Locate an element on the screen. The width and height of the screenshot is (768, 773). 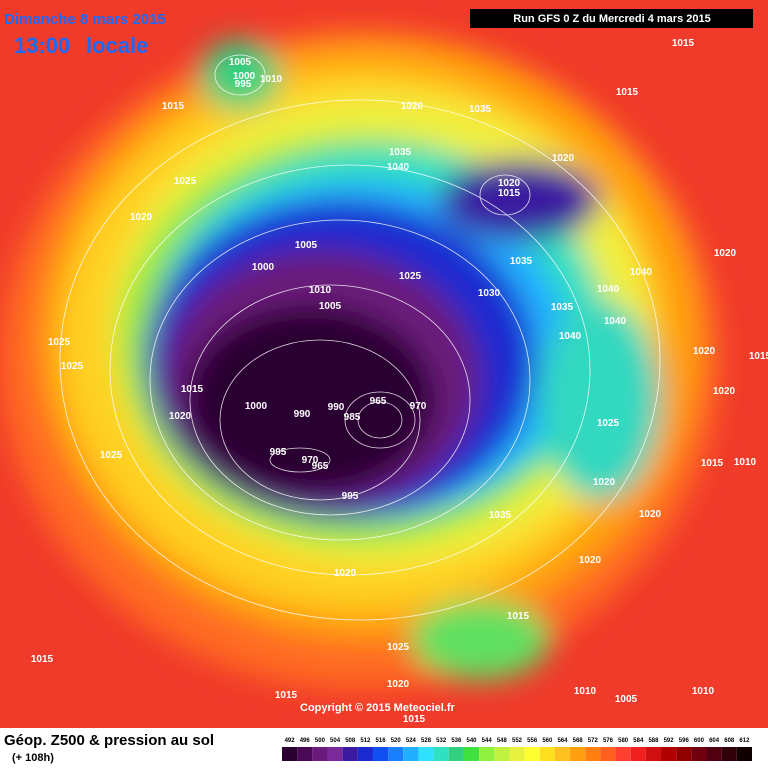
legend-value: 592 is located at coordinates (669, 741).